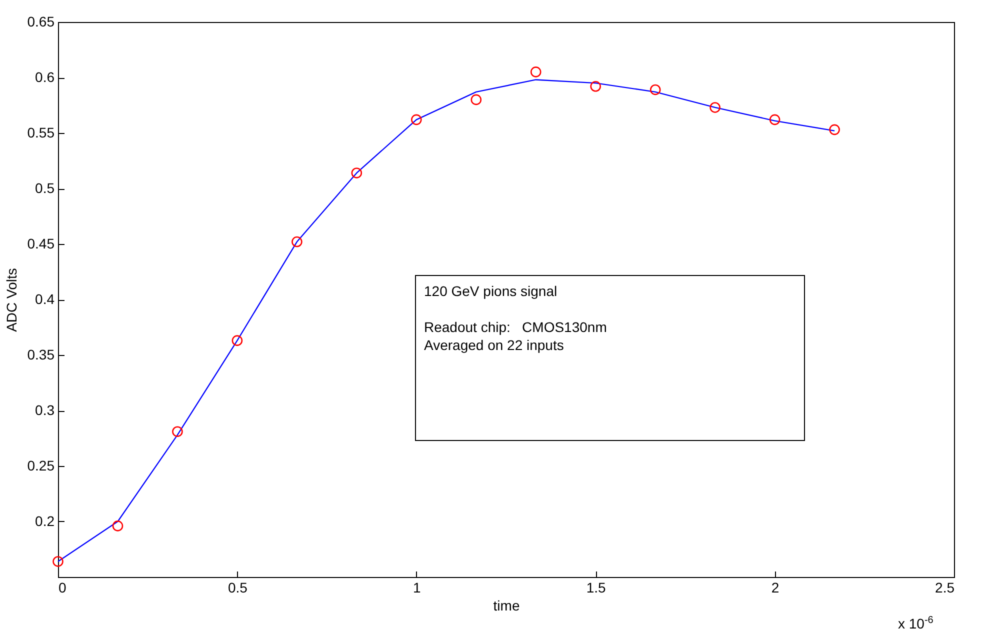 The image size is (992, 642). Describe the element at coordinates (45, 299) in the screenshot. I see `y-tick-label: 0.4` at that location.